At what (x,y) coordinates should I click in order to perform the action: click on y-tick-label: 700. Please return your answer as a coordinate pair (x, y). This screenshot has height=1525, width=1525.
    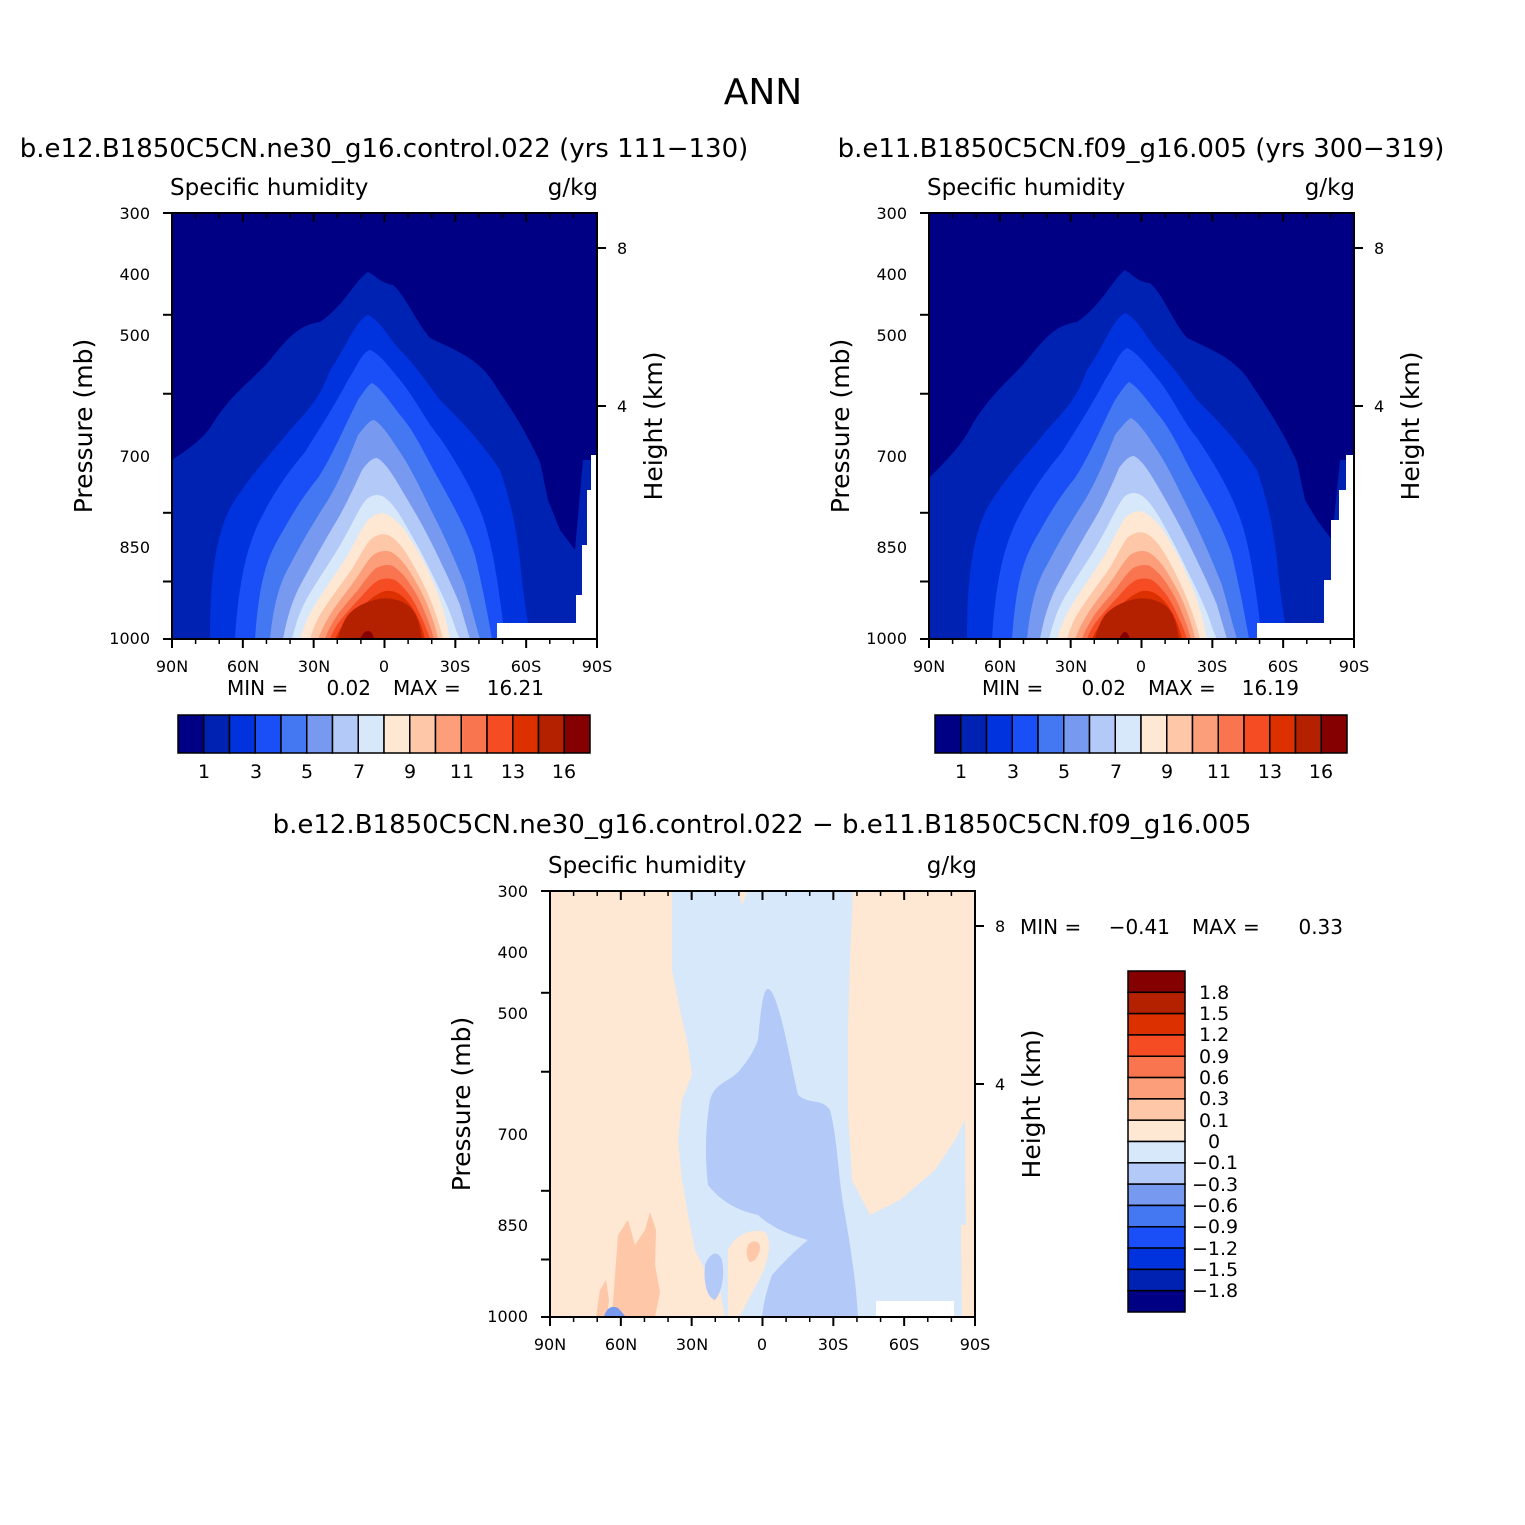
    Looking at the image, I should click on (891, 456).